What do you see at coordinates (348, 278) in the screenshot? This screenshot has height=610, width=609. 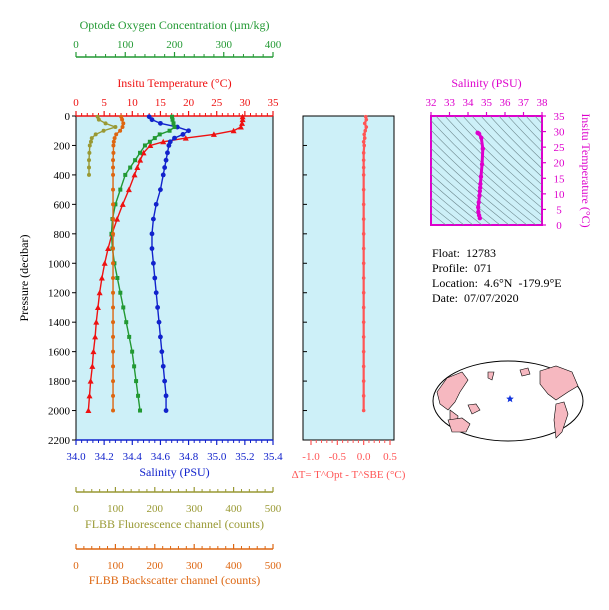 I see `delta-t-panel` at bounding box center [348, 278].